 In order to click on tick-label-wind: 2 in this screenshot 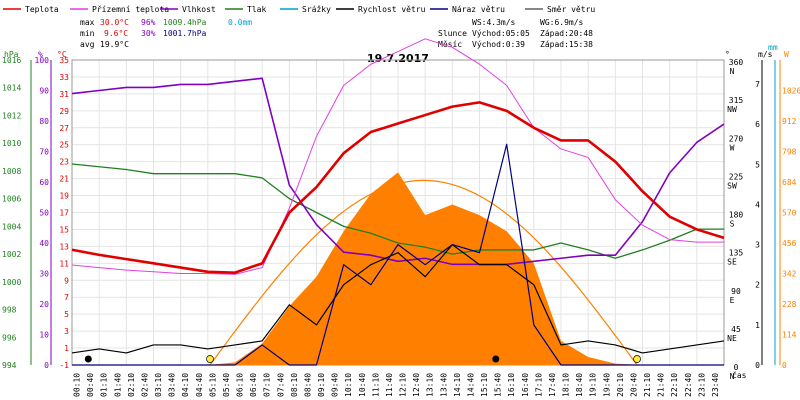, I will do `click(757, 285)`.